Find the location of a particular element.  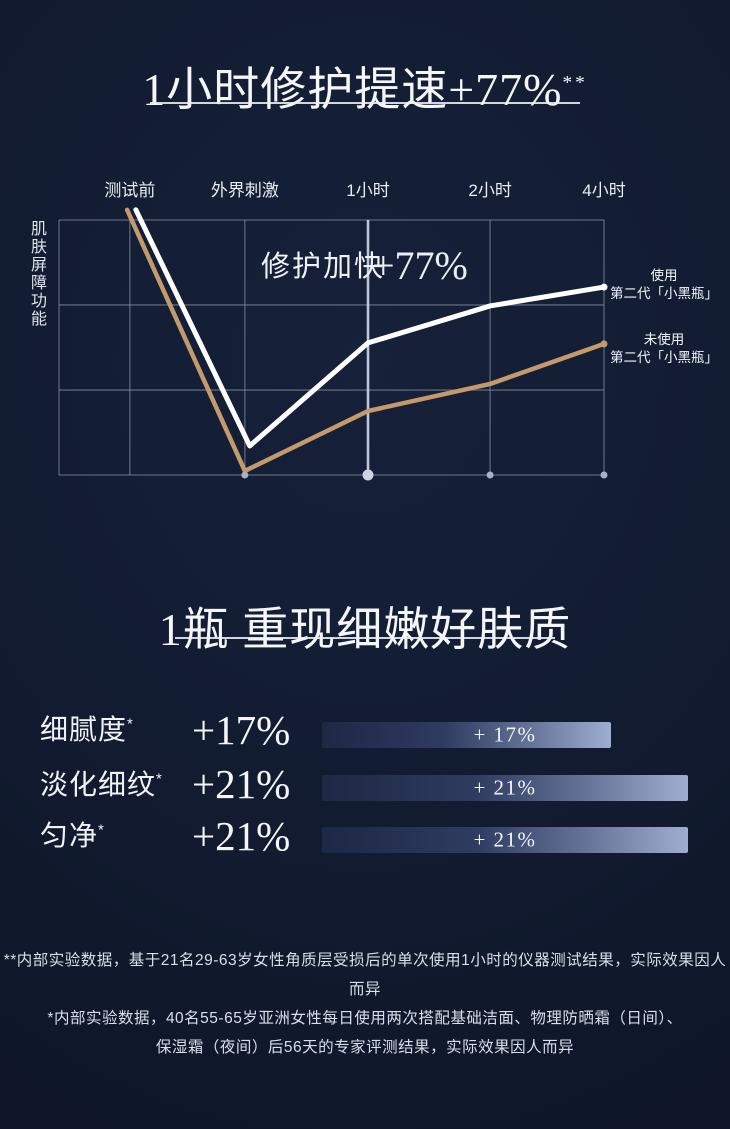

metric-label-text: 细腻度 is located at coordinates (84, 729).